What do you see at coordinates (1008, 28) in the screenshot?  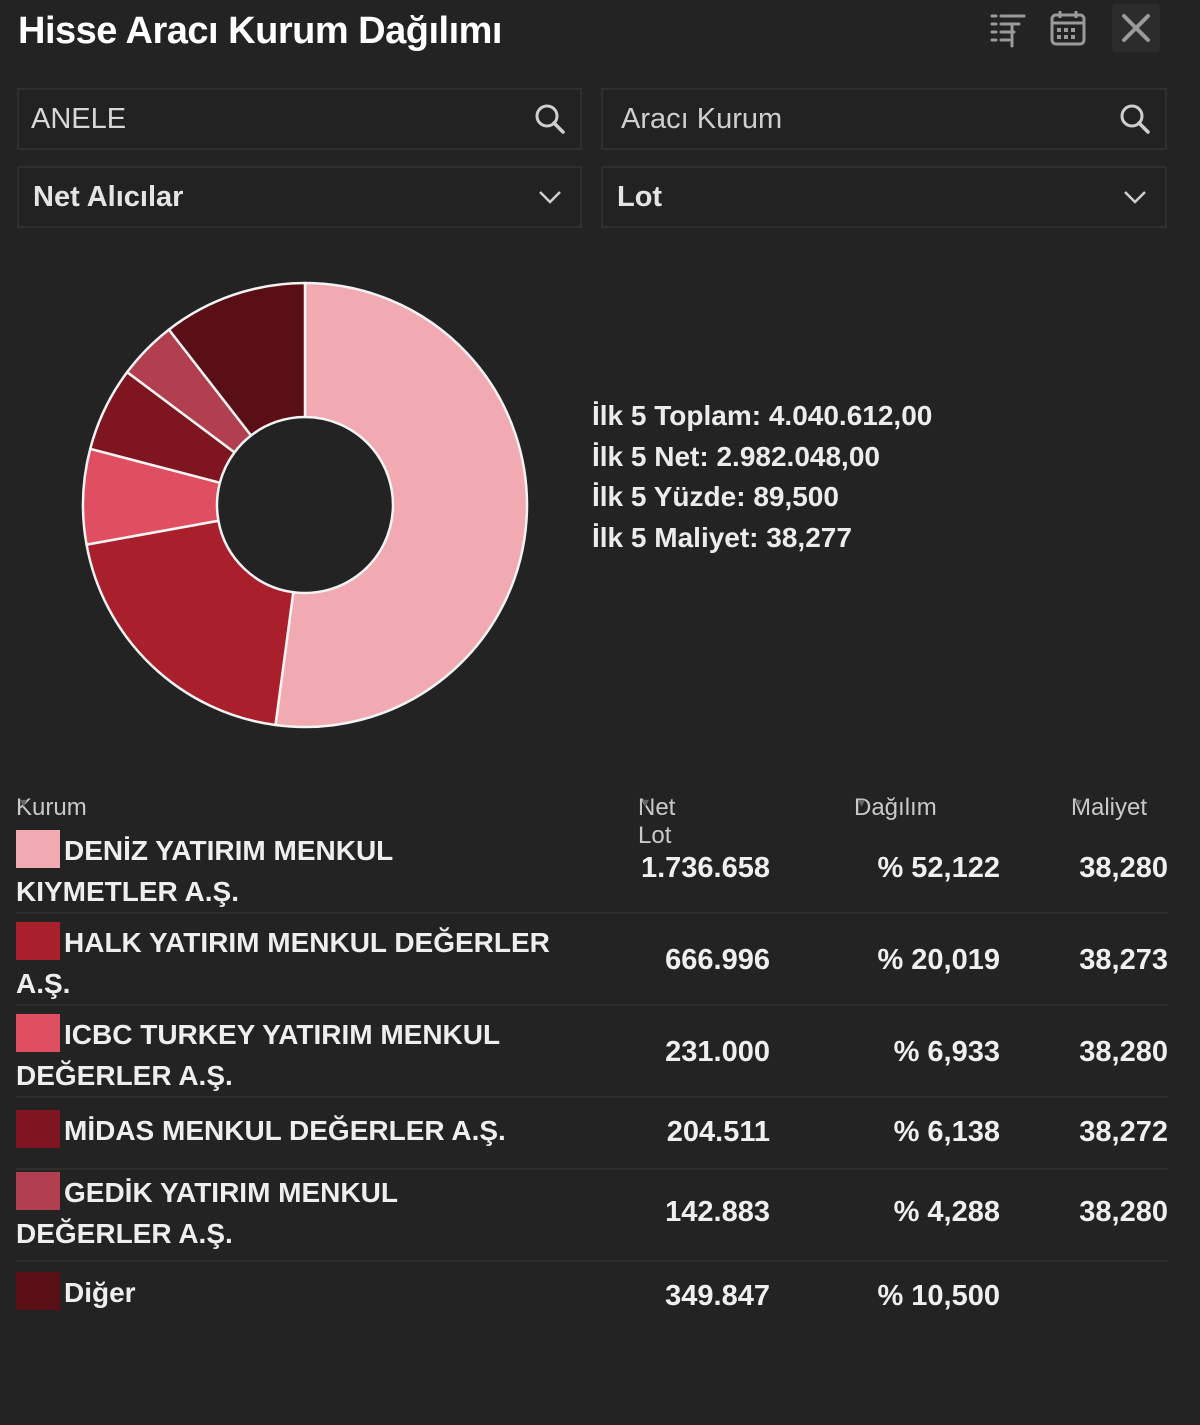 I see `filter-list-icon` at bounding box center [1008, 28].